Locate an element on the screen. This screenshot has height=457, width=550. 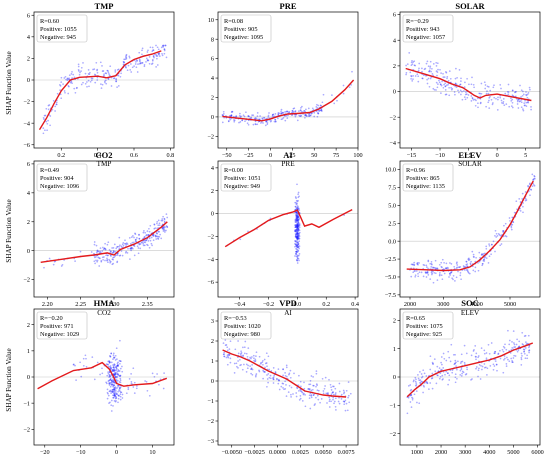
y-tick-label: 7.5 is located at coordinates (392, 188).